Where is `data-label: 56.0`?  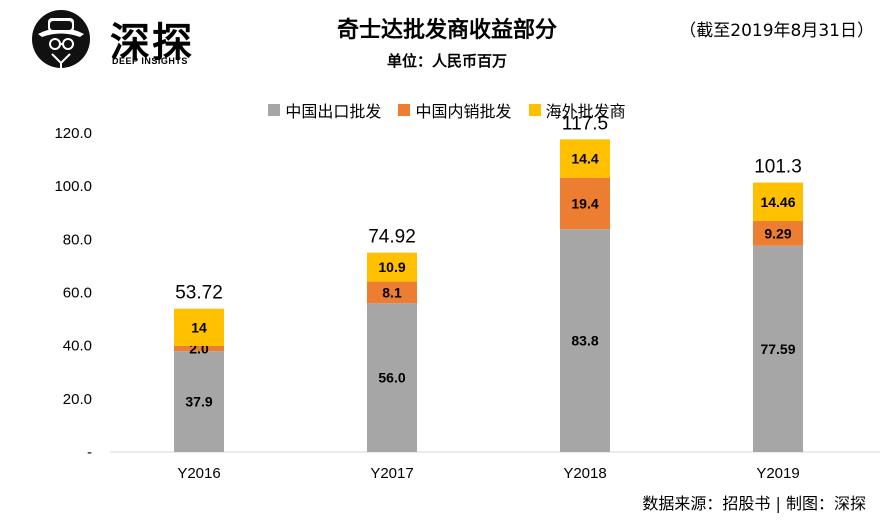
data-label: 56.0 is located at coordinates (391, 378).